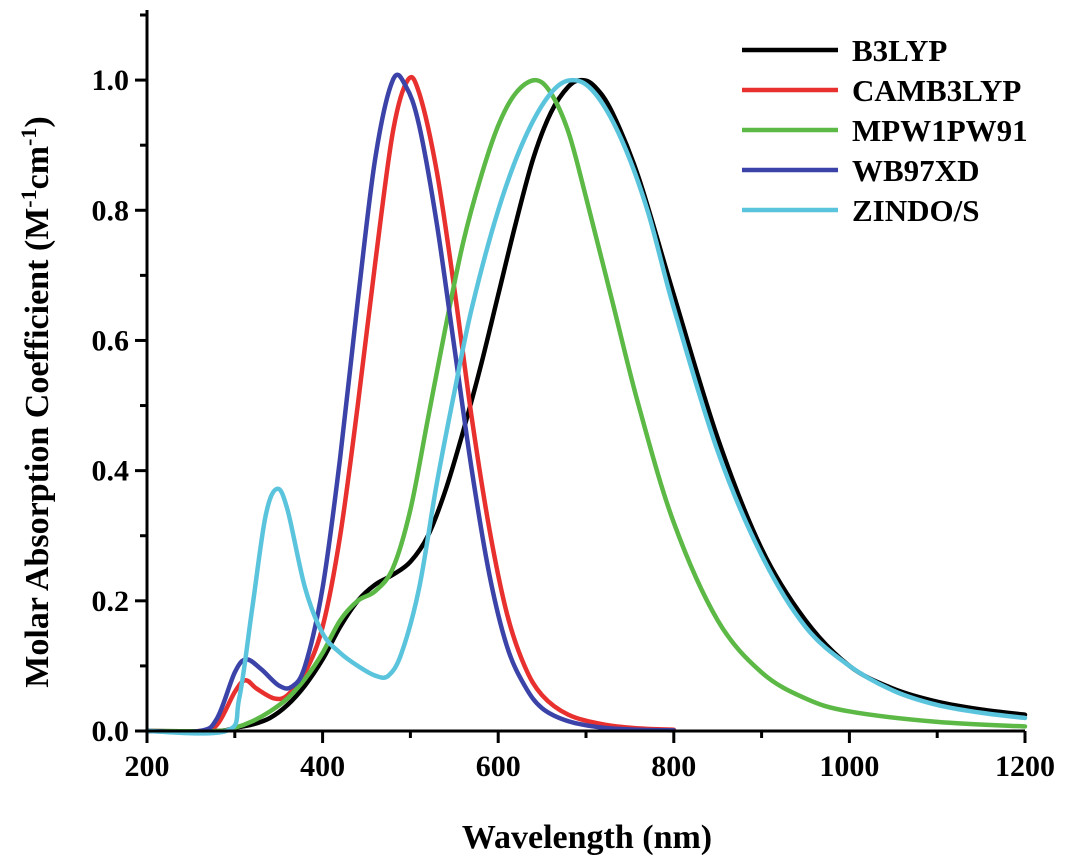 The width and height of the screenshot is (1074, 855). What do you see at coordinates (1025, 766) in the screenshot?
I see `x-tick-label: 1200` at bounding box center [1025, 766].